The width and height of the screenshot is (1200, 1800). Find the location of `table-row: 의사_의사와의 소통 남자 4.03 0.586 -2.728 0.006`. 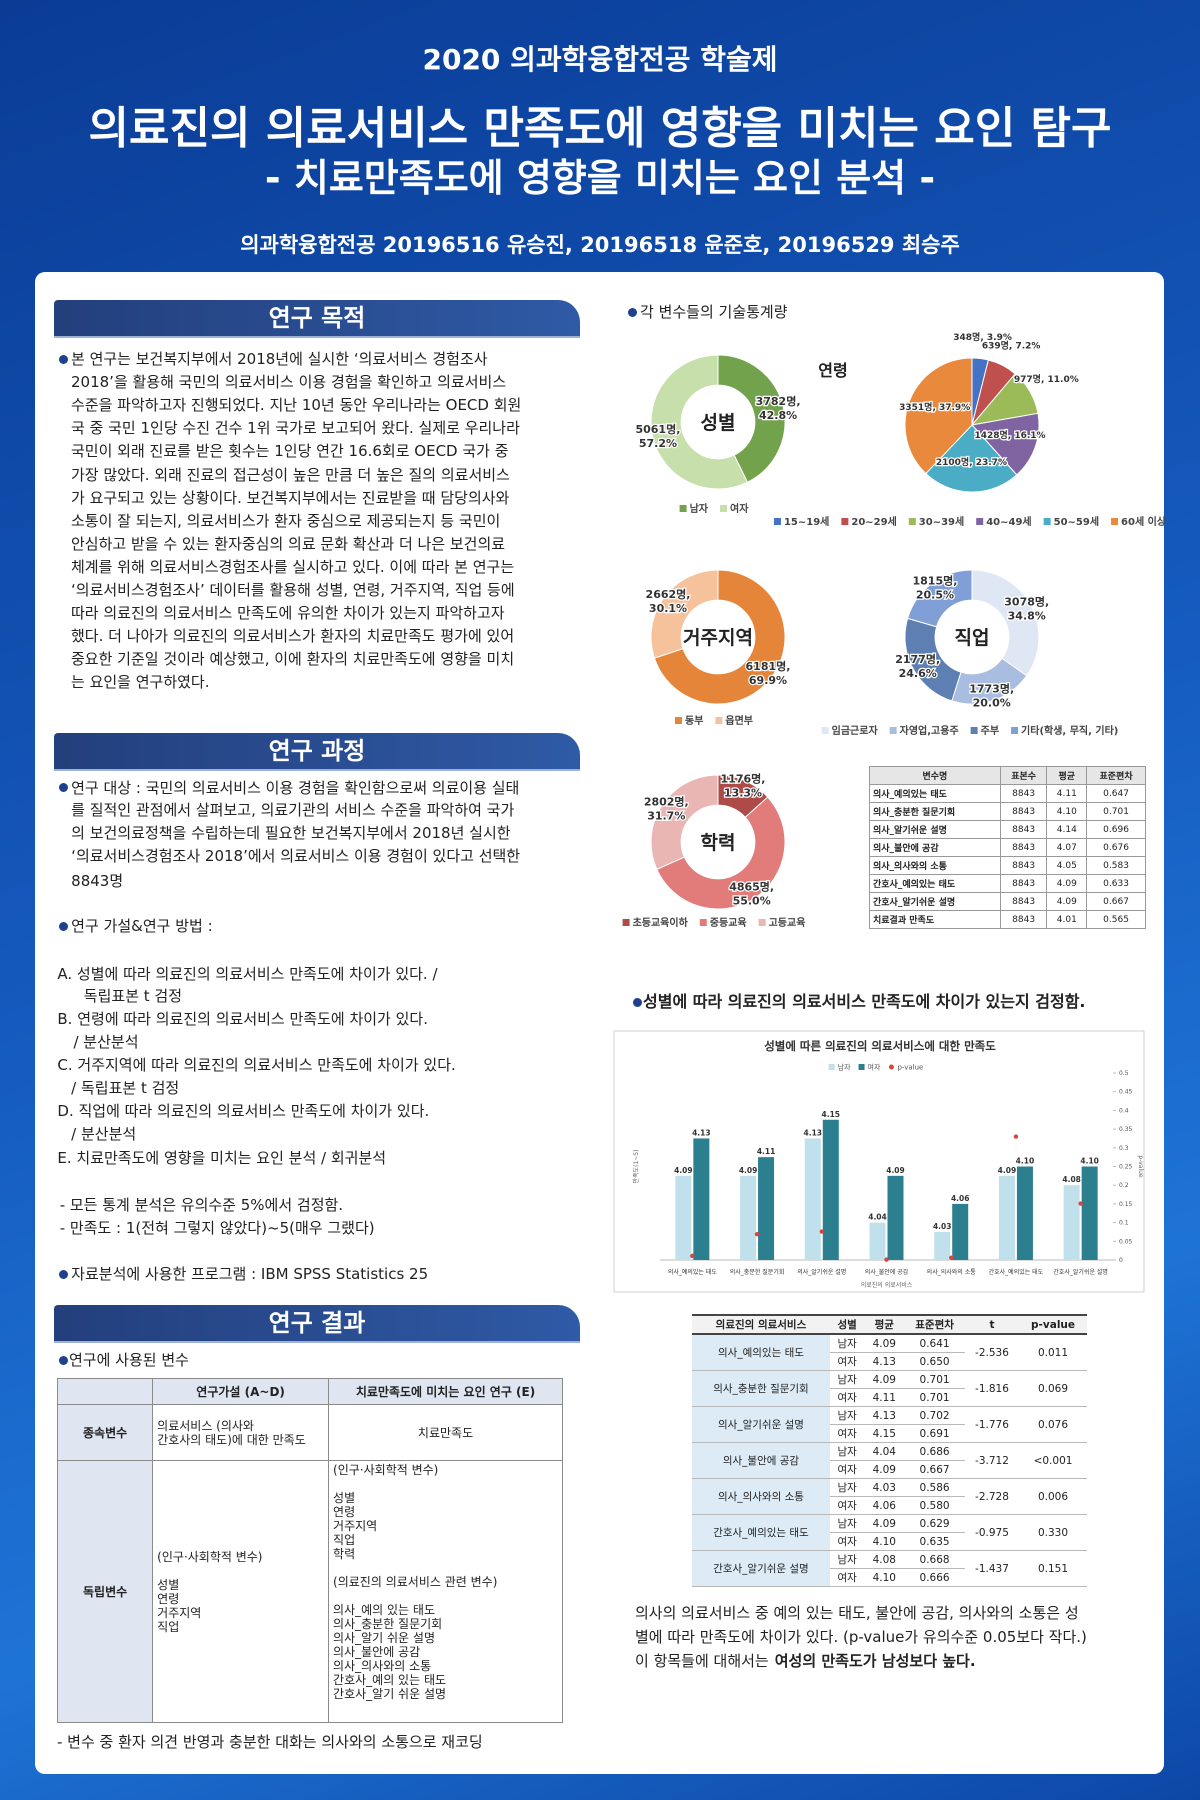

table-row: 의사_의사와의 소통 남자 4.03 0.586 -2.728 0.006 is located at coordinates (889, 1496).